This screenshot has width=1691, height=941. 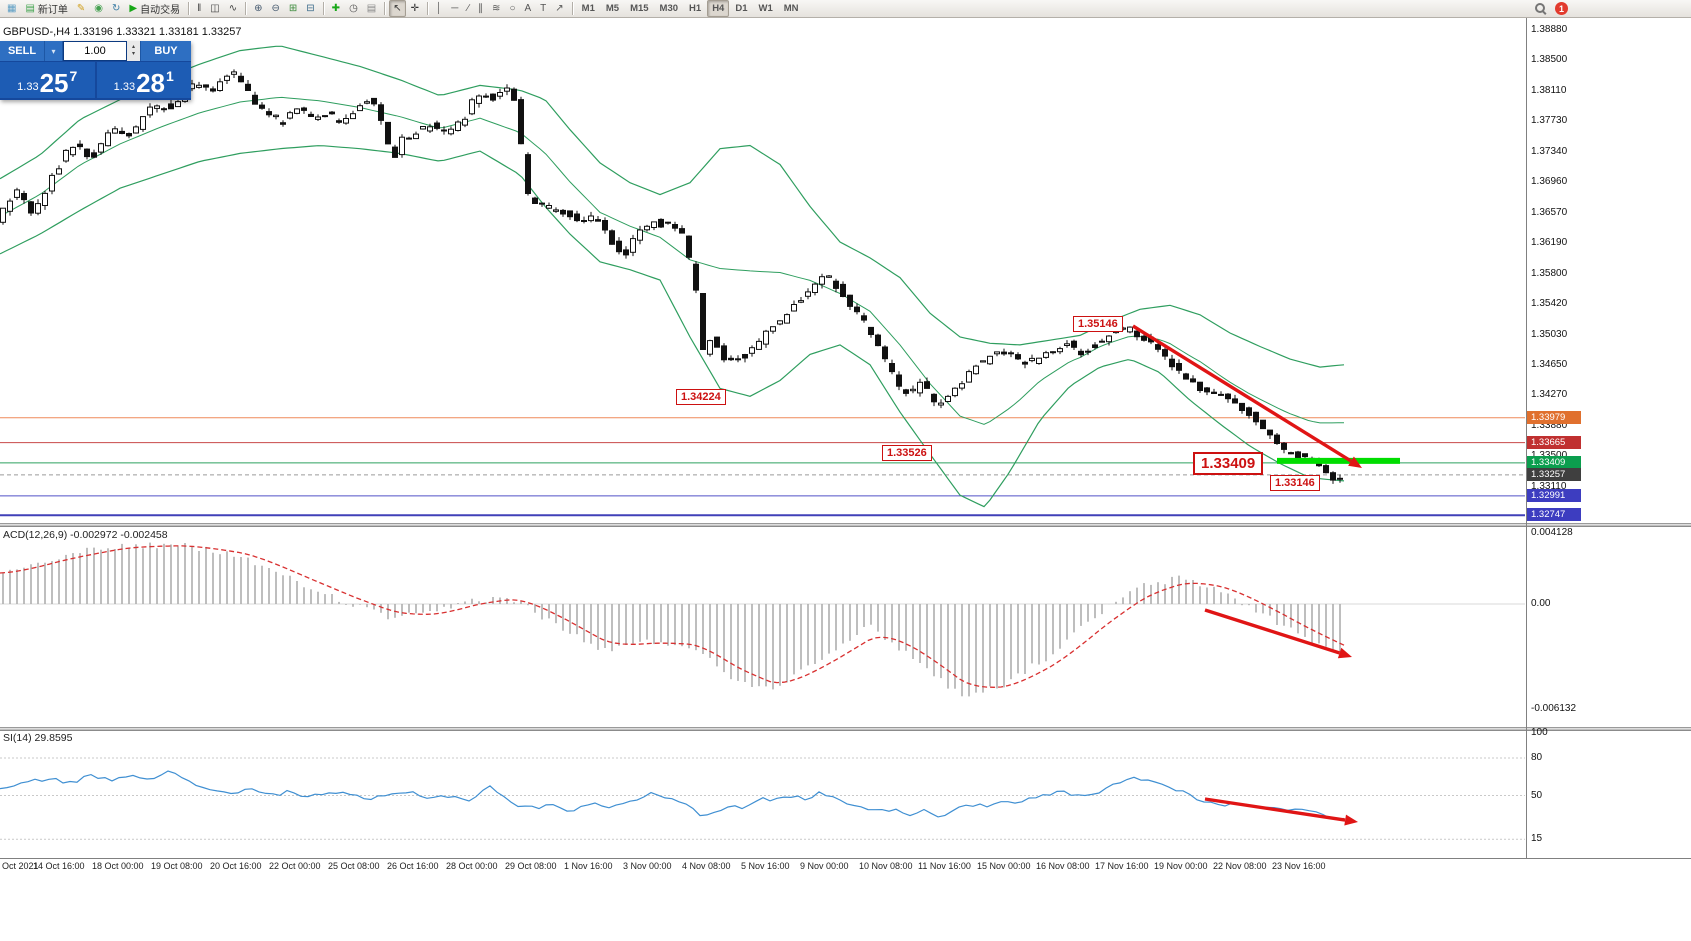 I want to click on tile-windows-icon: ⊞, so click(x=293, y=8).